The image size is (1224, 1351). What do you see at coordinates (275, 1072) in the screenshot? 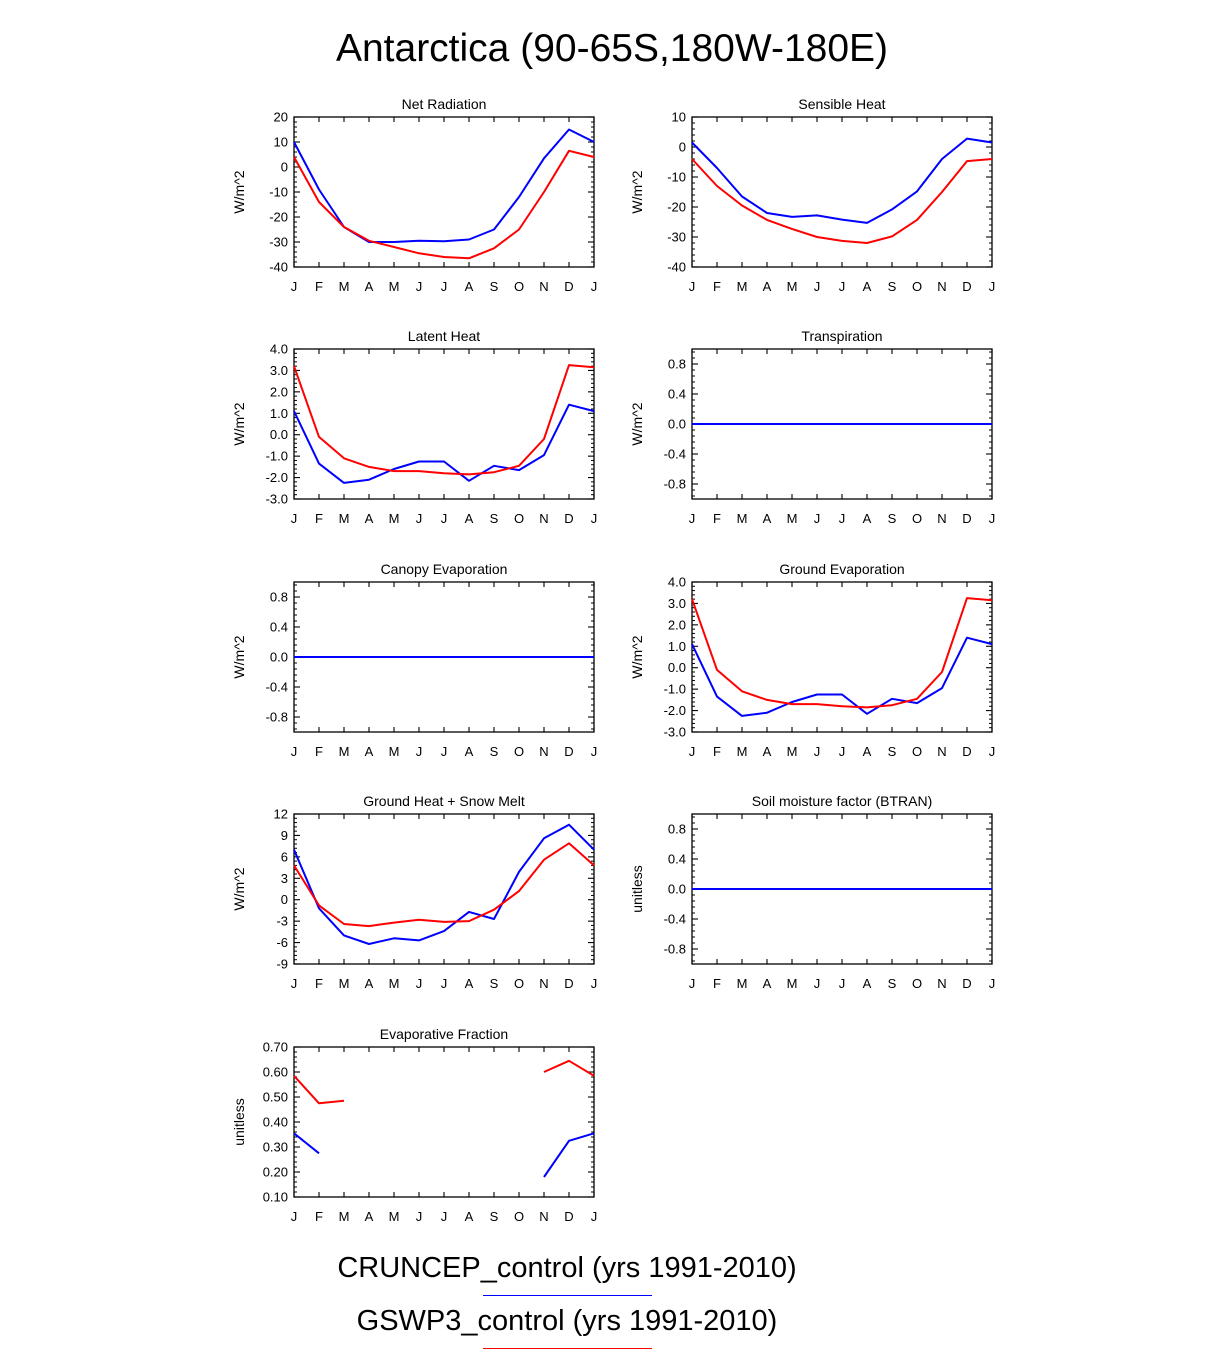
I see `y-tick-label: 0.60` at bounding box center [275, 1072].